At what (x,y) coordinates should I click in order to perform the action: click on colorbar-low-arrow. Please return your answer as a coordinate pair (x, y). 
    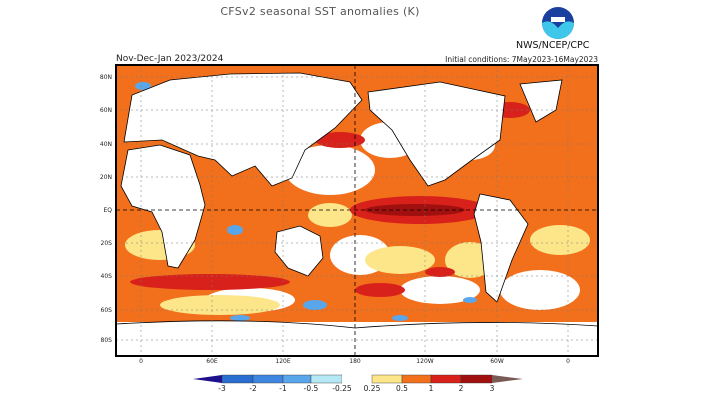
    Looking at the image, I should click on (207, 379).